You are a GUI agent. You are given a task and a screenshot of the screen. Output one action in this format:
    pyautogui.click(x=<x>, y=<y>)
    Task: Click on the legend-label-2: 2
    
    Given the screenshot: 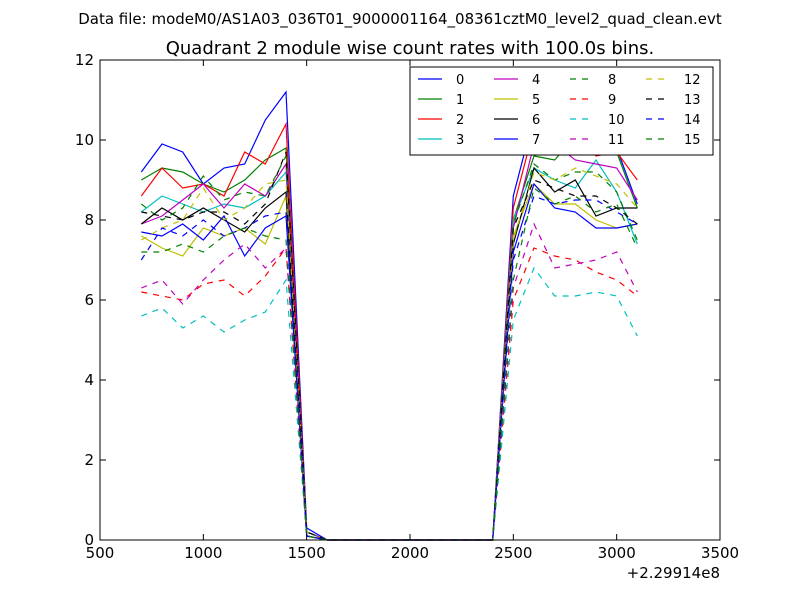 What is the action you would take?
    pyautogui.click(x=460, y=120)
    